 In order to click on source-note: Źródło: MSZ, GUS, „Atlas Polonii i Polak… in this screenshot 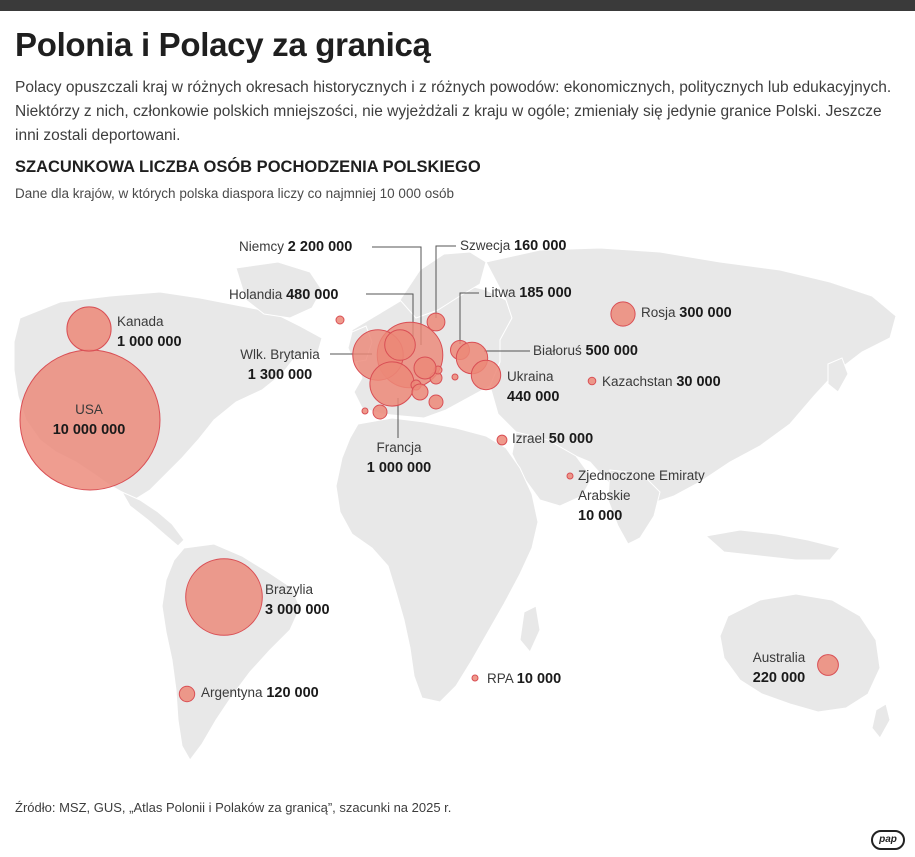, I will do `click(233, 807)`.